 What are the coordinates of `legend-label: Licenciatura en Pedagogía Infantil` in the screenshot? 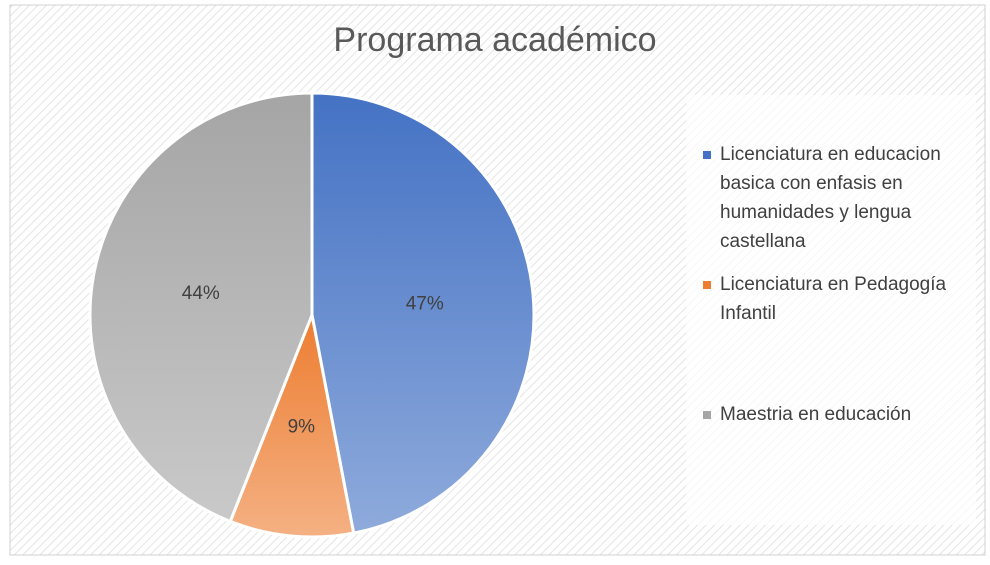 It's located at (833, 299).